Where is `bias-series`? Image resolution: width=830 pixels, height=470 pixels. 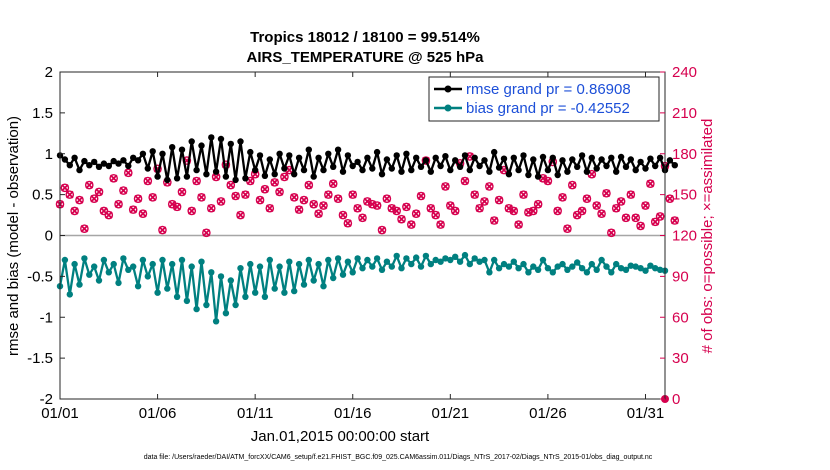
bias-series is located at coordinates (362, 288).